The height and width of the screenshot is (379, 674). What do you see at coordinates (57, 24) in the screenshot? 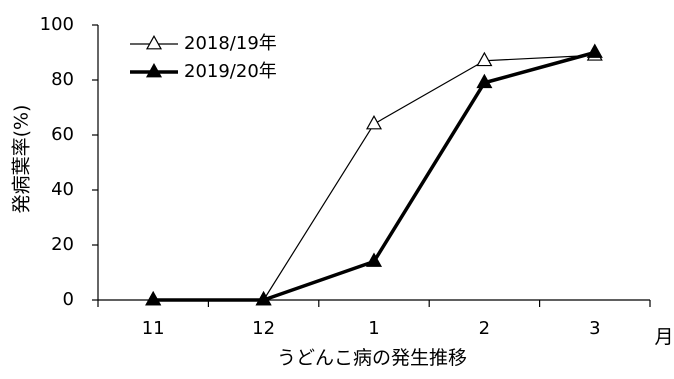
I see `y-tick-label: 100` at bounding box center [57, 24].